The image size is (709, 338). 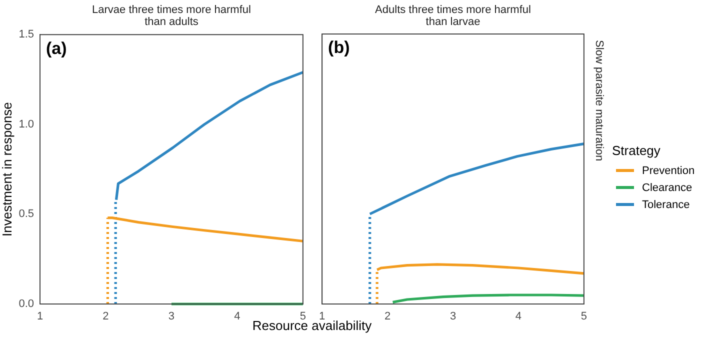 What do you see at coordinates (40, 316) in the screenshot?
I see `x-tick-label: 1` at bounding box center [40, 316].